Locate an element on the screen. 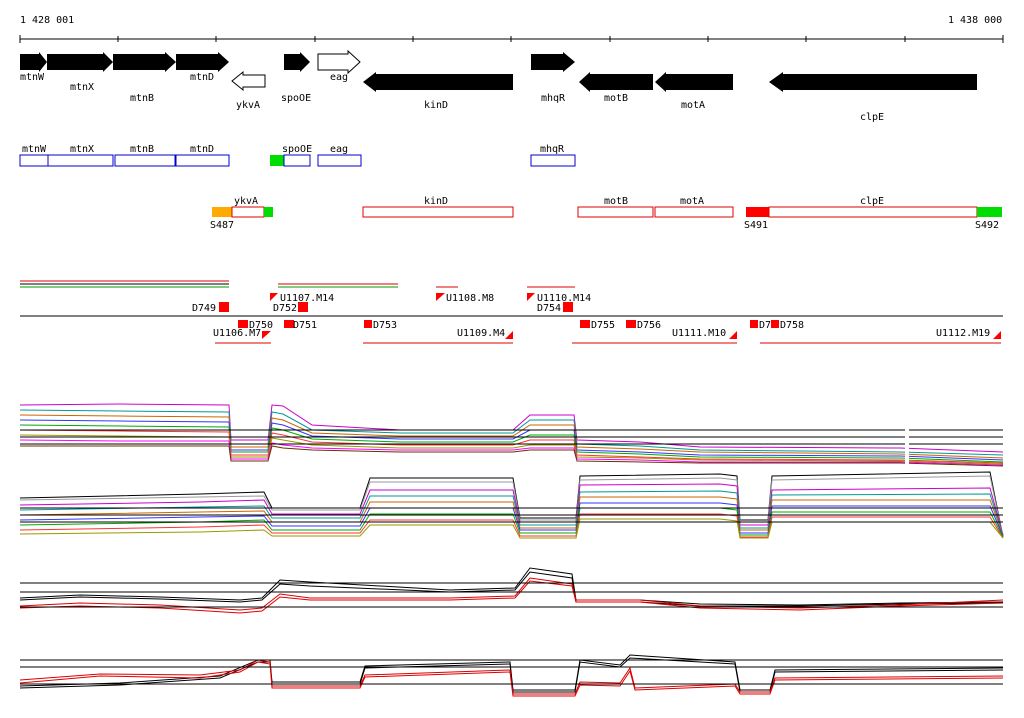  feature-label-D749: D749 is located at coordinates (204, 308).